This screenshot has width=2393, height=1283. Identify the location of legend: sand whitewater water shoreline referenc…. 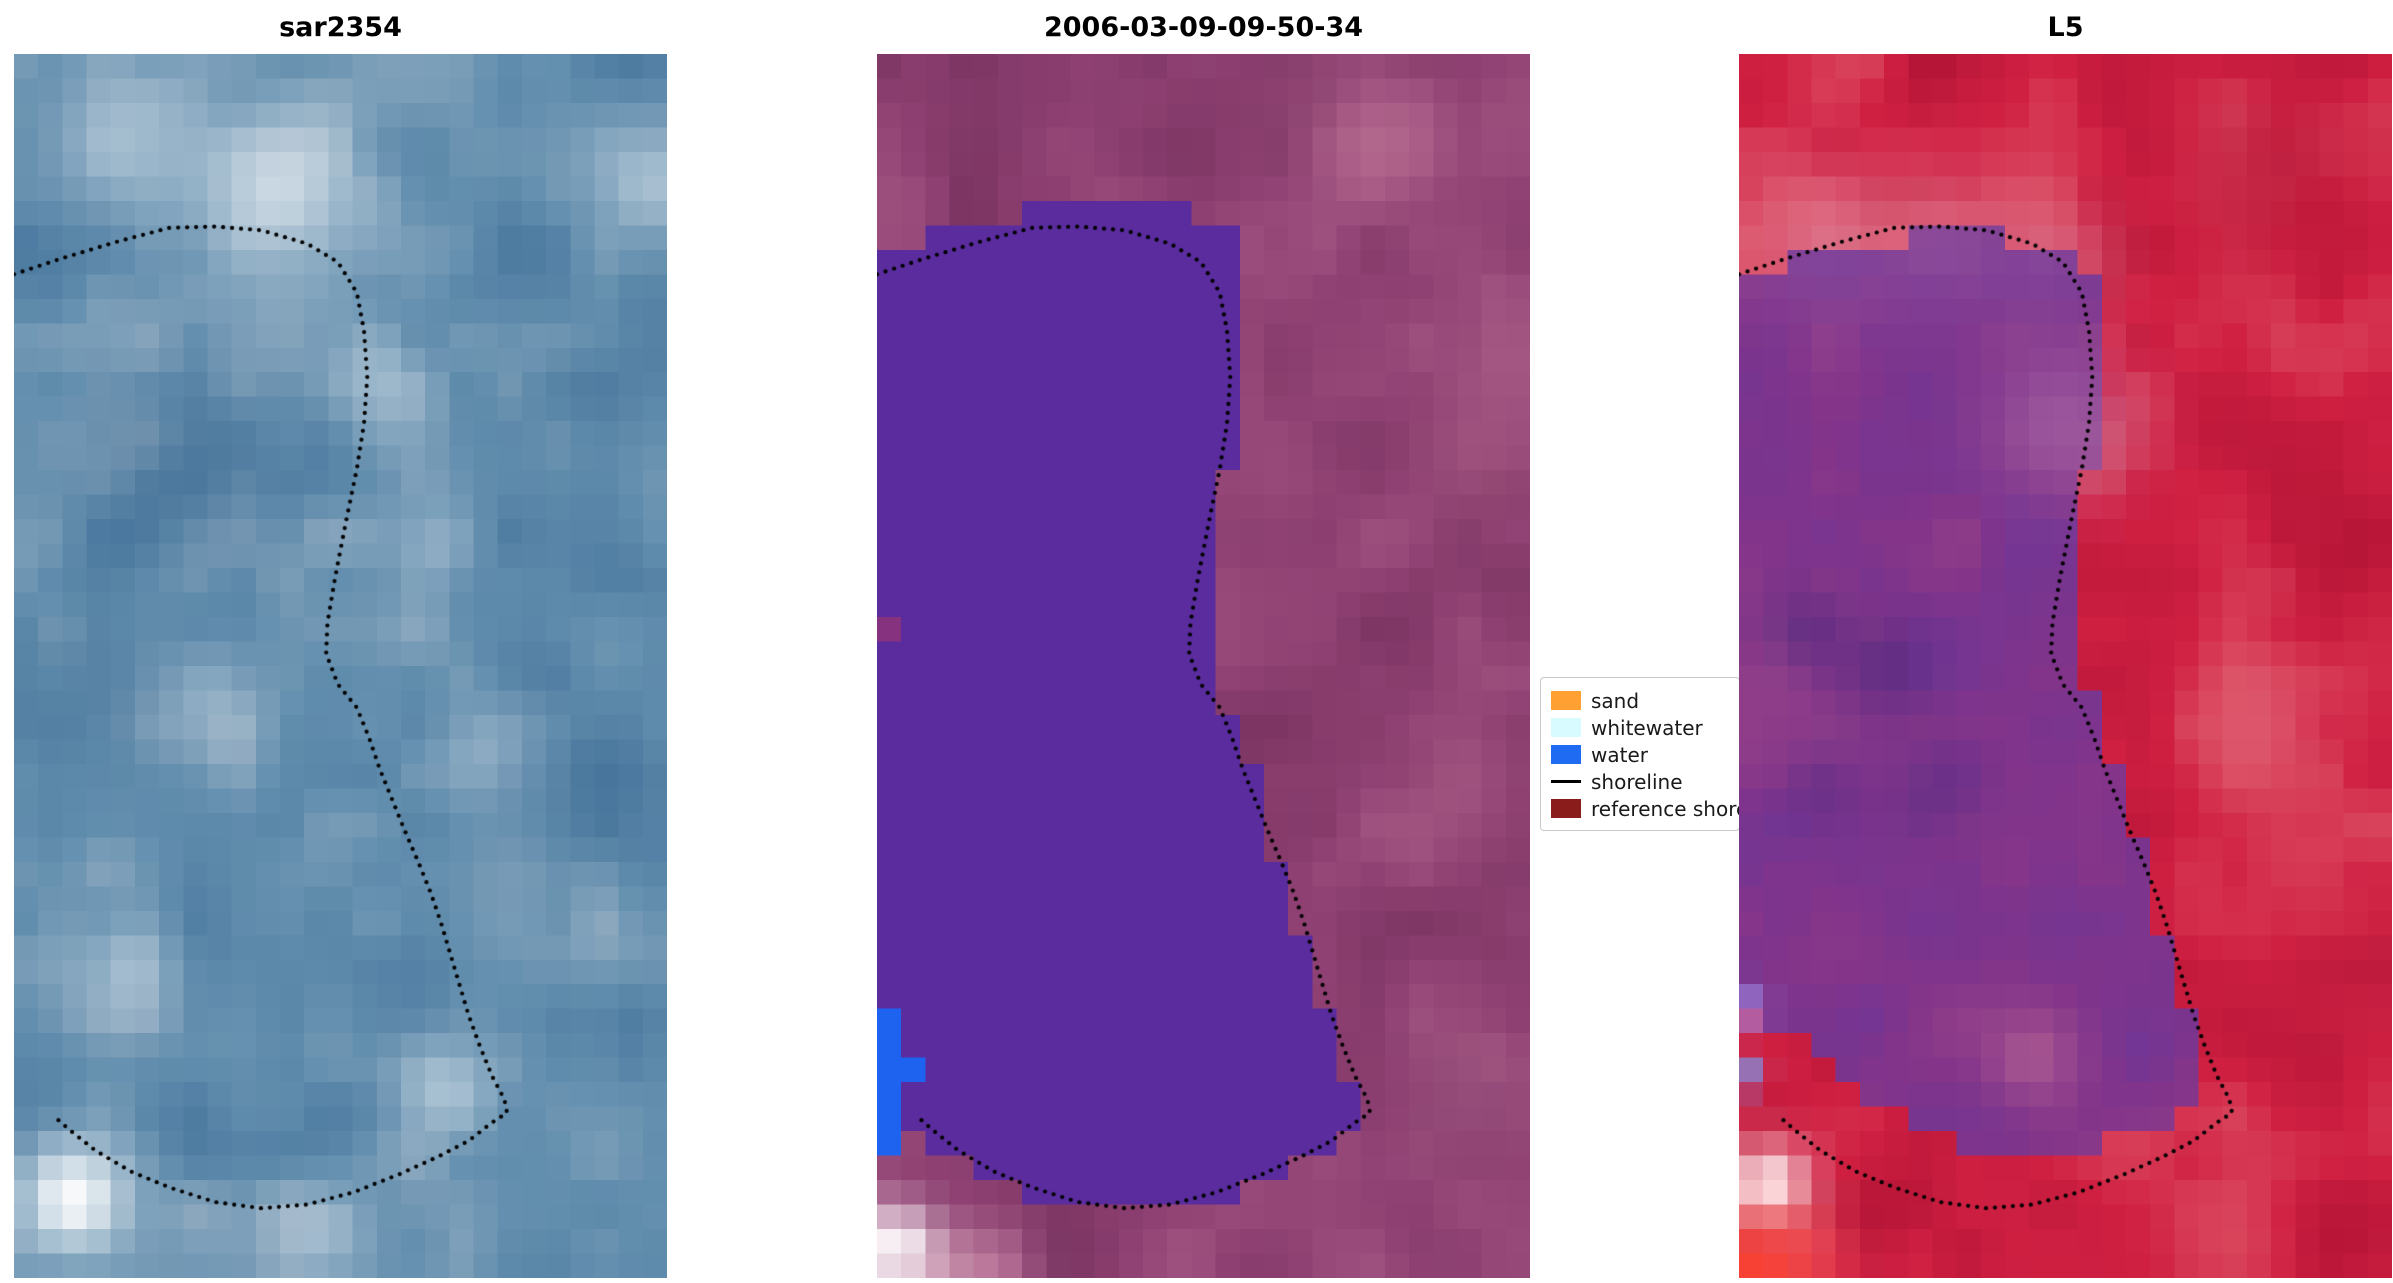
(1640, 754).